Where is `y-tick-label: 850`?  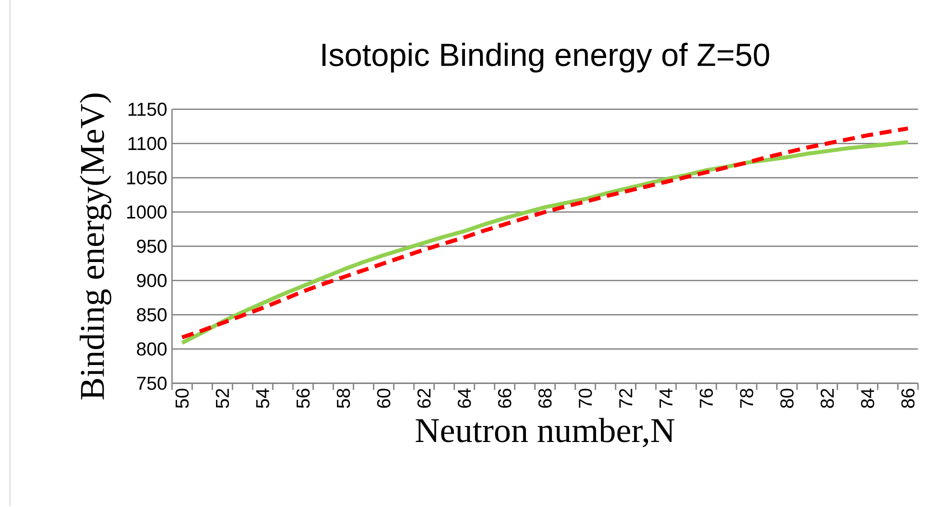
y-tick-label: 850 is located at coordinates (151, 315).